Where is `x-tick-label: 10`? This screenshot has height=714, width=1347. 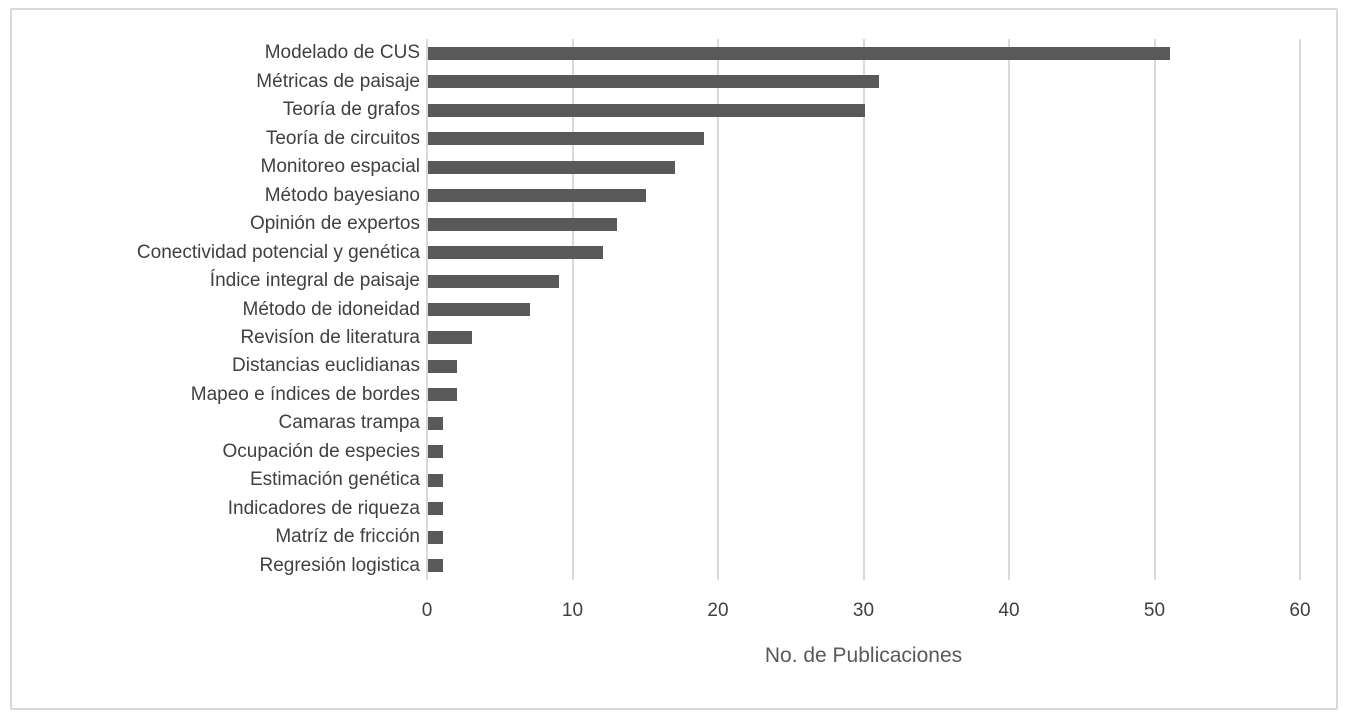 x-tick-label: 10 is located at coordinates (572, 610).